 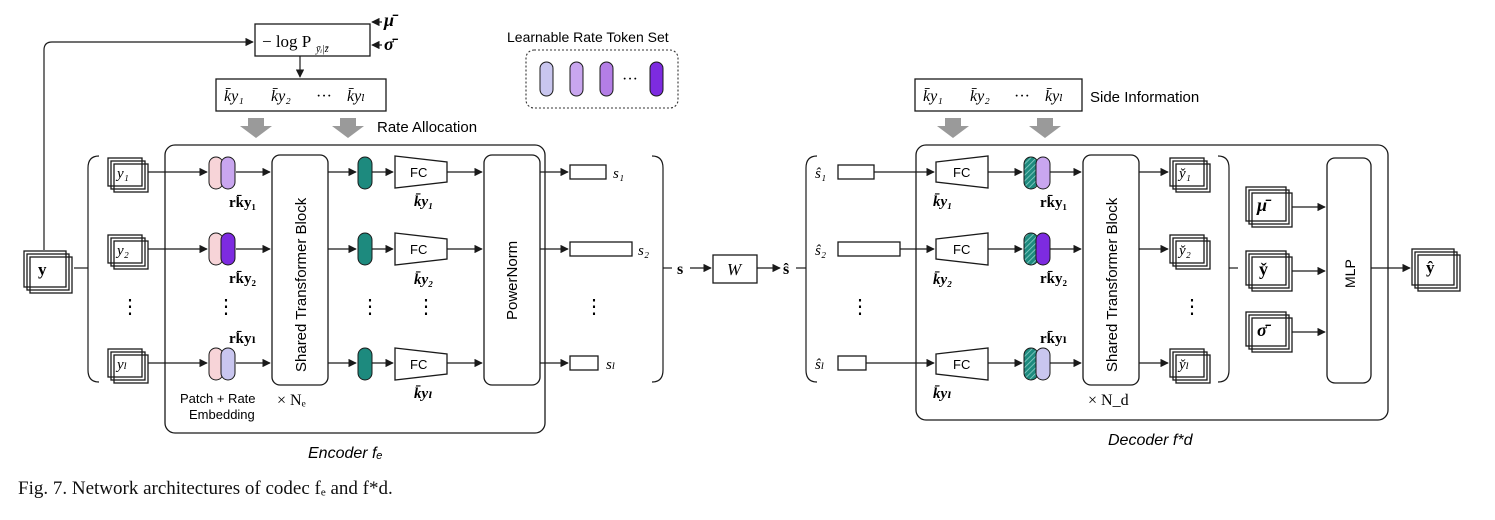 I want to click on patch-stack-l: yₗ, so click(x=128, y=366).